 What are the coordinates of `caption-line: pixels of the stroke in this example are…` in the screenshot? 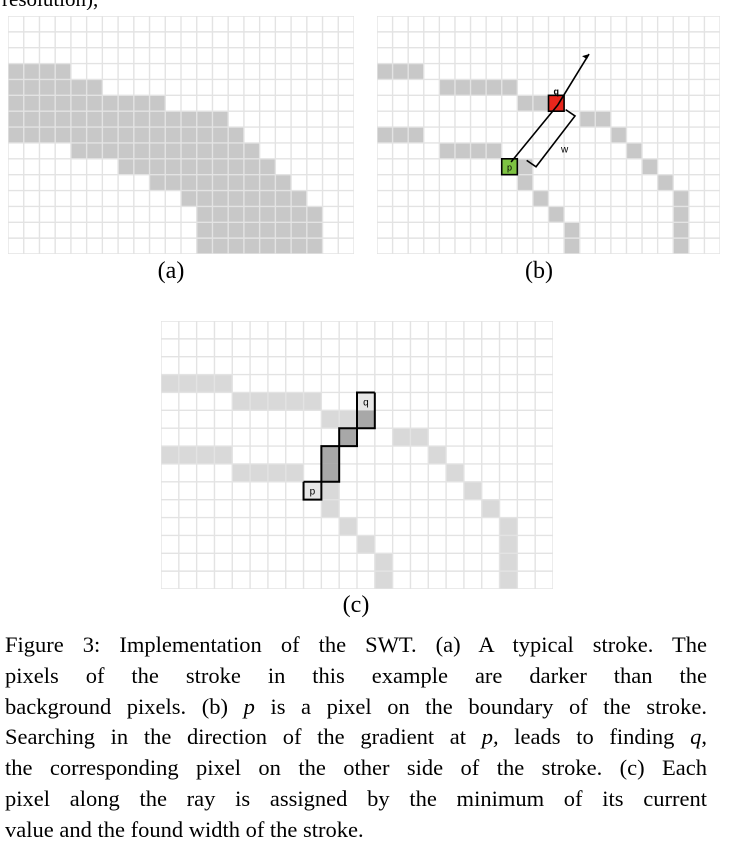 It's located at (356, 675).